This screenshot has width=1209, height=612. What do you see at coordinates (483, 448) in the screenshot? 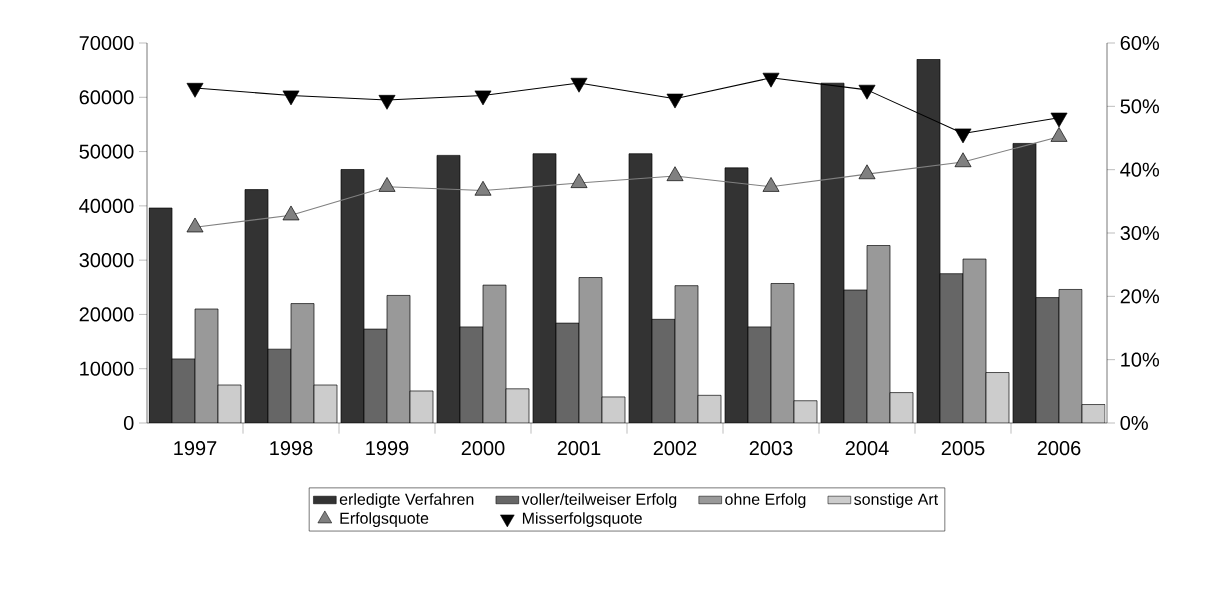
I see `x-tick-label: 2000` at bounding box center [483, 448].